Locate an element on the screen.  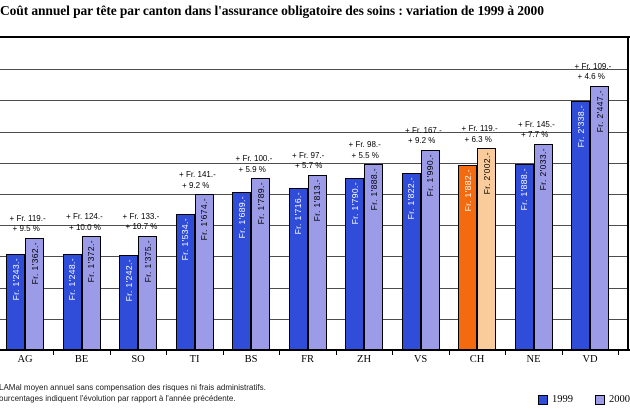
legend-swatch-1999 is located at coordinates (543, 399).